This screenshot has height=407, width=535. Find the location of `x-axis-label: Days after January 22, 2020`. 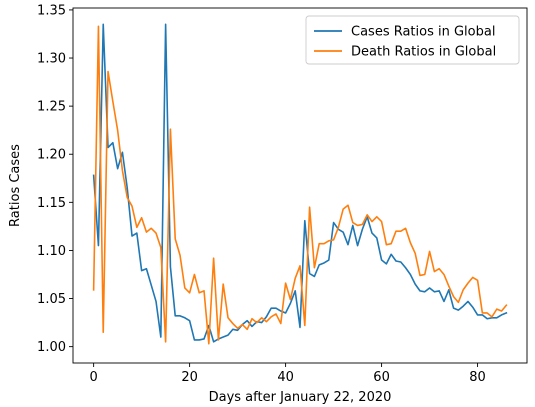

x-axis-label: Days after January 22, 2020 is located at coordinates (300, 397).